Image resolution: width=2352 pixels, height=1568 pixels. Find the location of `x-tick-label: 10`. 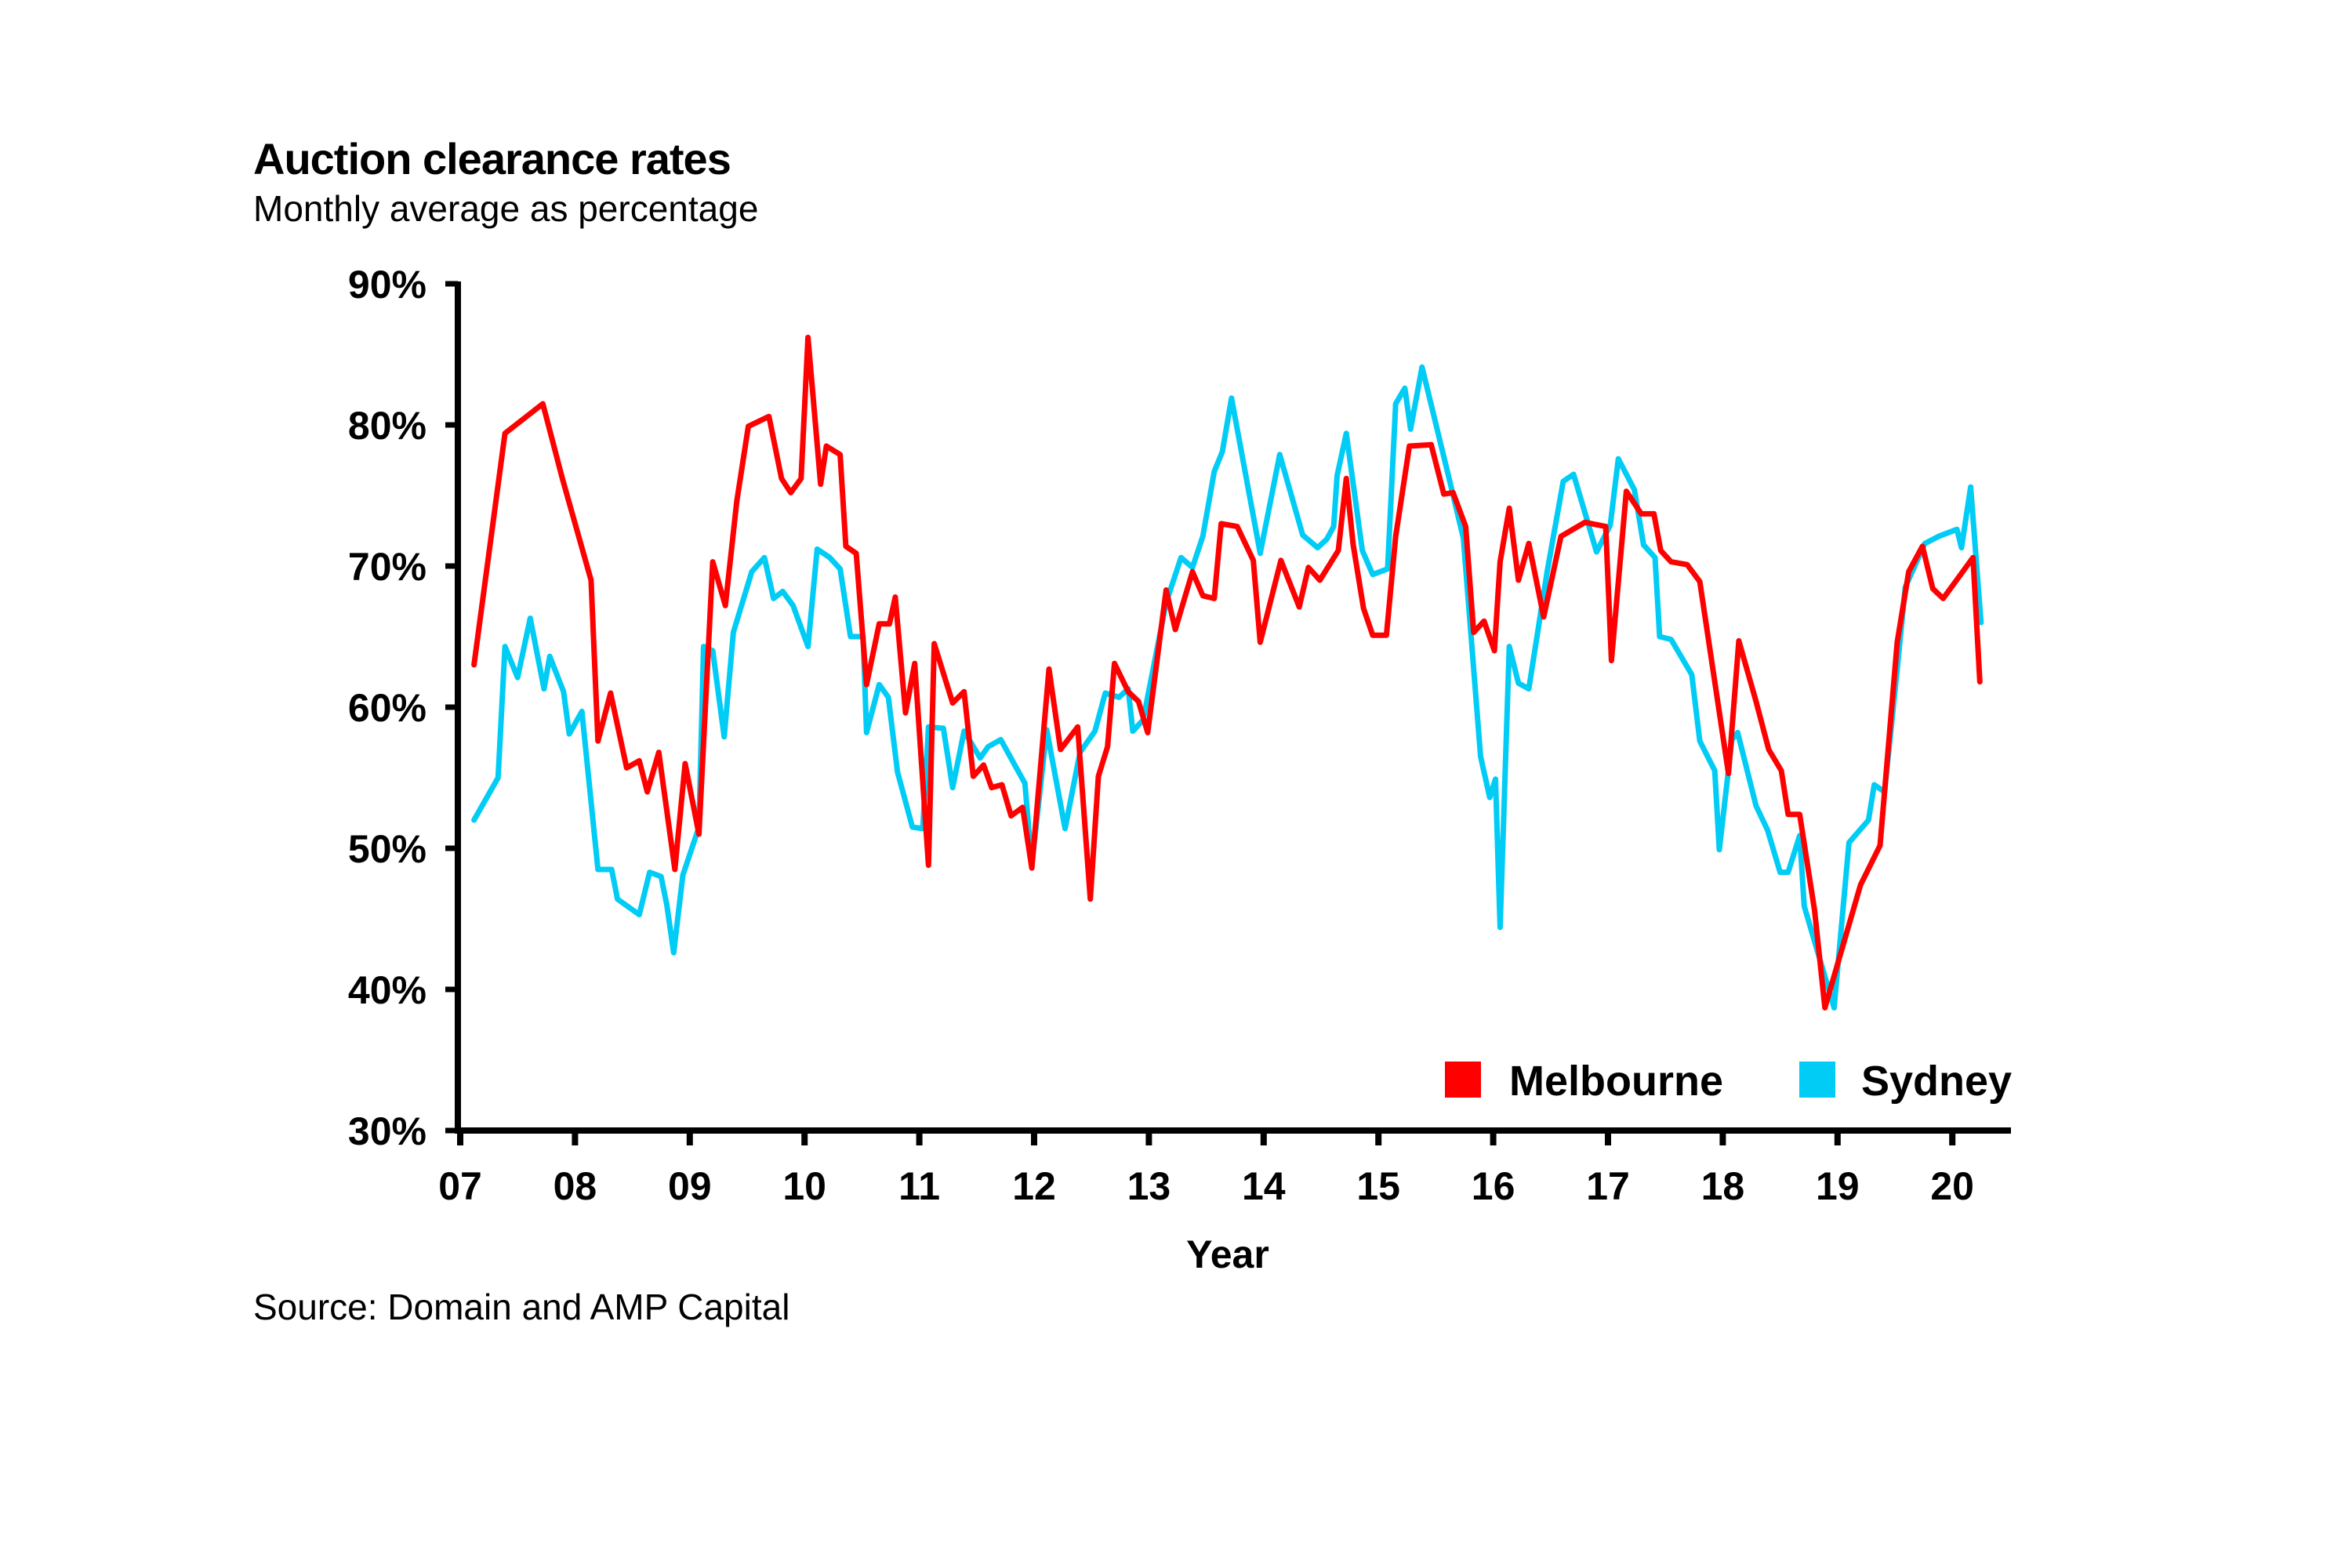

x-tick-label: 10 is located at coordinates (804, 1186).